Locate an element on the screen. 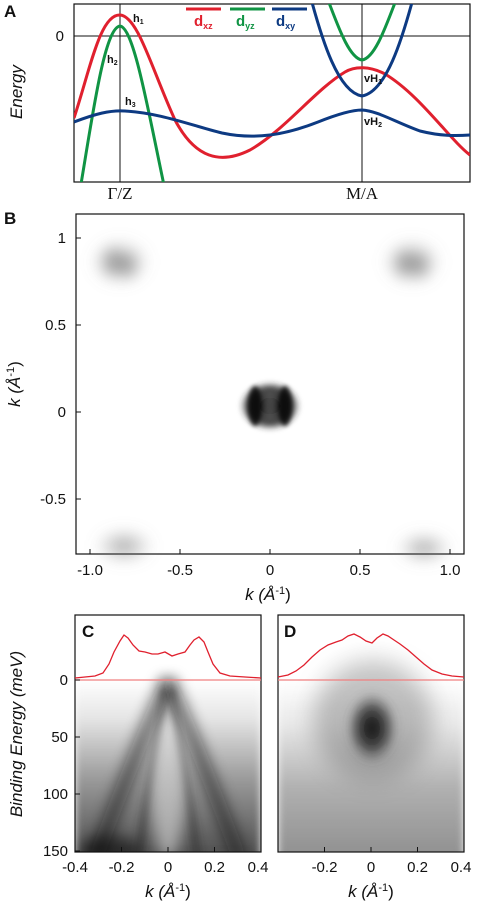 The image size is (480, 907). label-h1: h1 is located at coordinates (138, 19).